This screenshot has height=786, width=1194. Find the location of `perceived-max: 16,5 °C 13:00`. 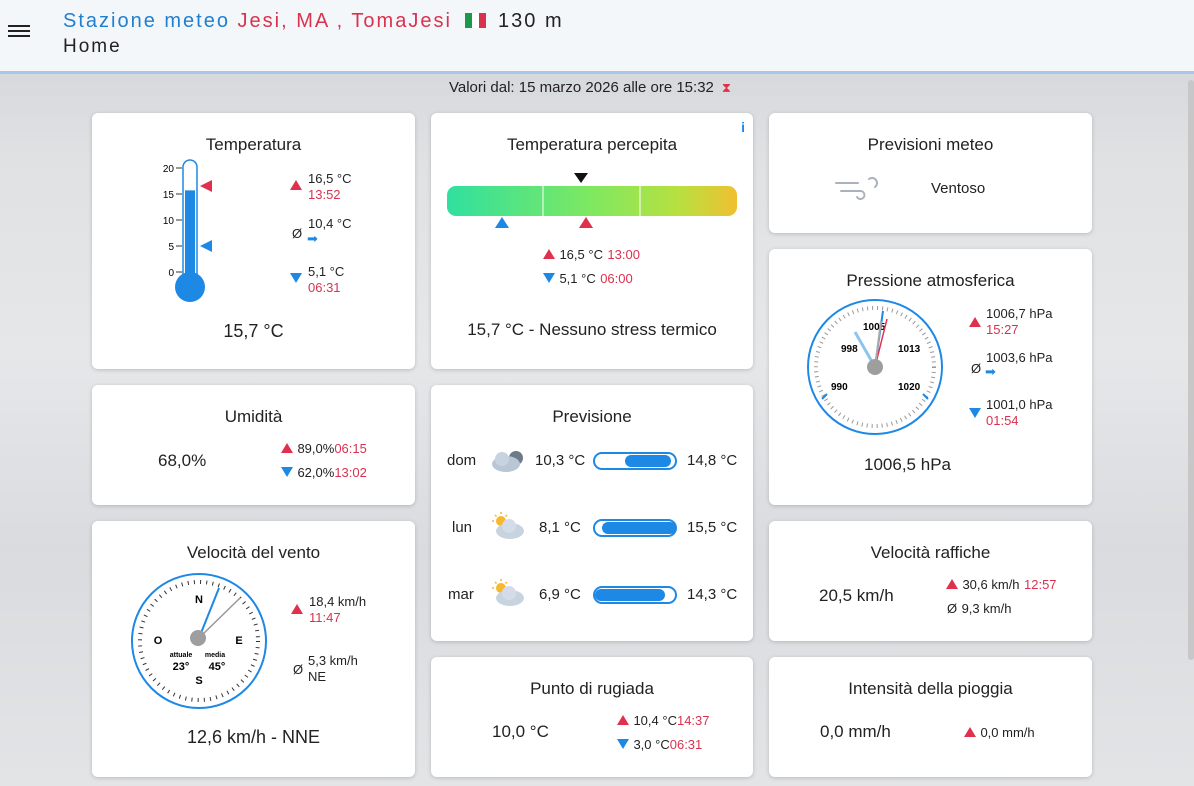

perceived-max: 16,5 °C 13:00 is located at coordinates (591, 255).